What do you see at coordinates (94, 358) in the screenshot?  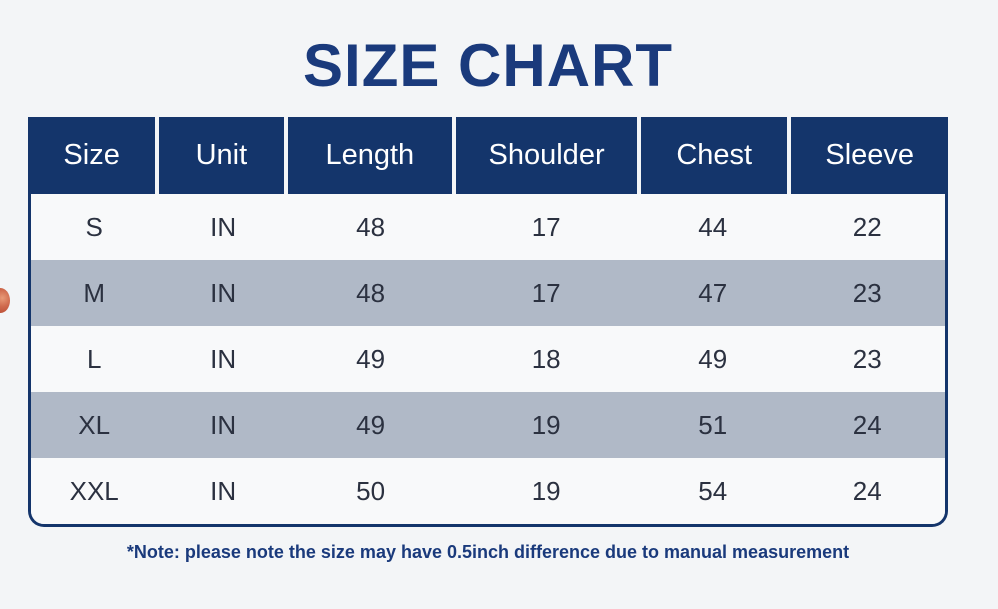 I see `table-cell: L` at bounding box center [94, 358].